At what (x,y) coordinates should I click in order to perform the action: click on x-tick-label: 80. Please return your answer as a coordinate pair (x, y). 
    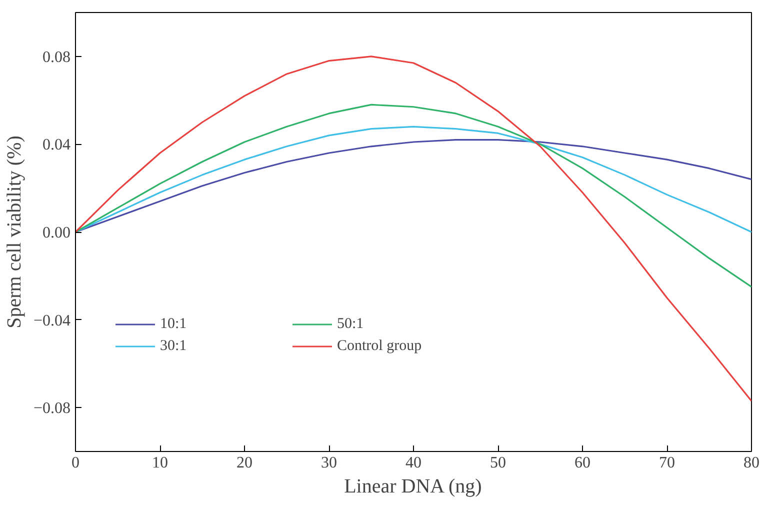
    Looking at the image, I should click on (752, 463).